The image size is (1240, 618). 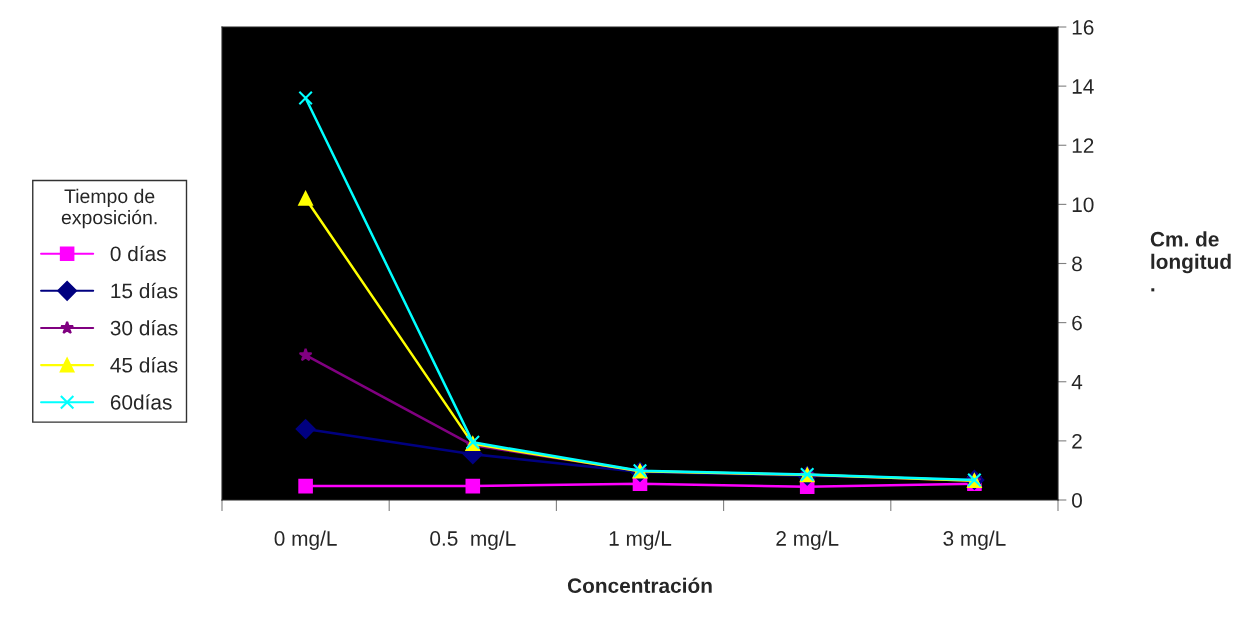 What do you see at coordinates (1083, 145) in the screenshot?
I see `y-tick-label: 12` at bounding box center [1083, 145].